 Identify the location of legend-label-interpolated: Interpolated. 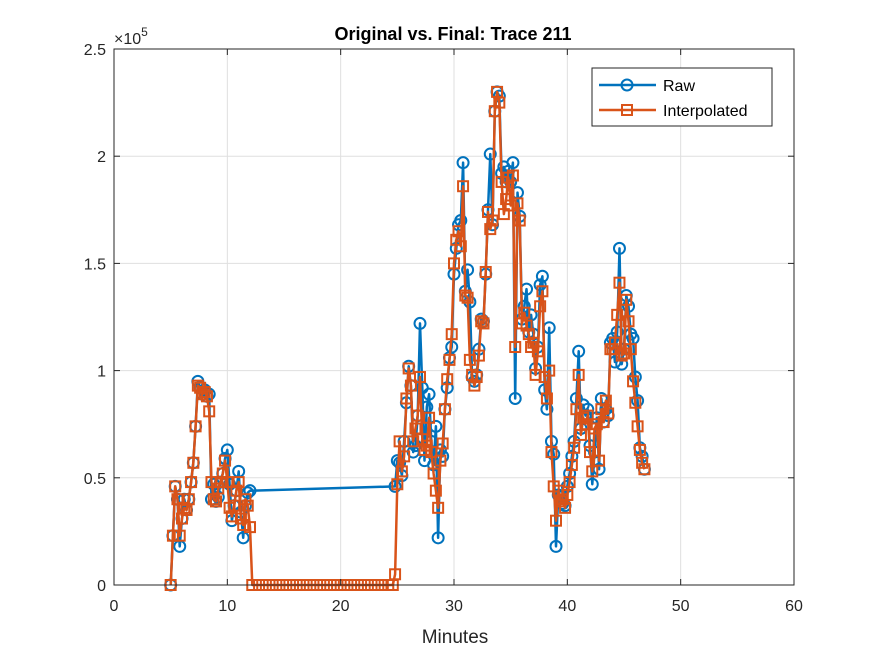
(705, 111).